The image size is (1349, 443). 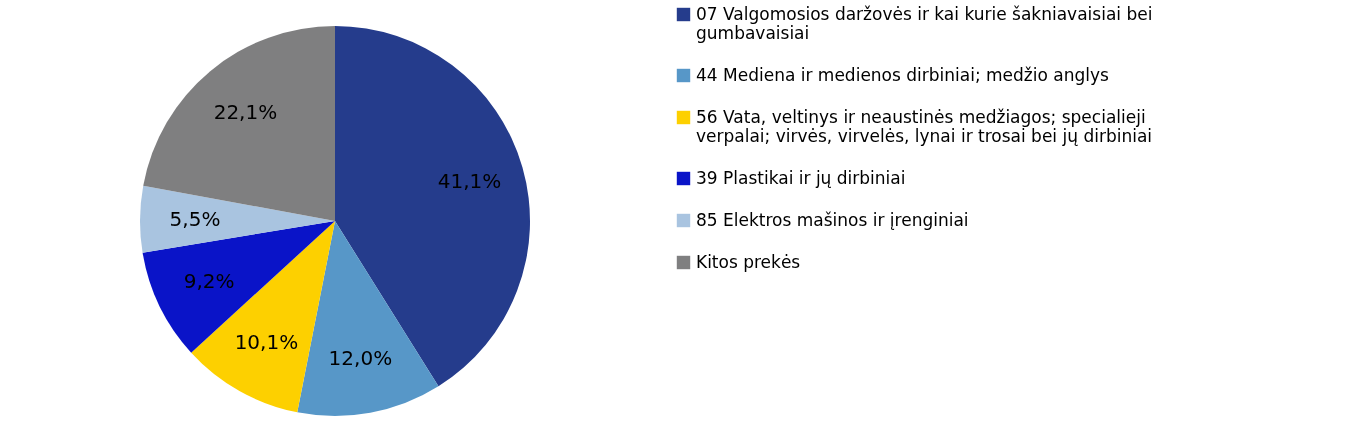 I want to click on legend-label: 07 Valgomosios daržovės ir kai kurie šakniavaisiai bei gumbavaisiai, so click(x=924, y=23).